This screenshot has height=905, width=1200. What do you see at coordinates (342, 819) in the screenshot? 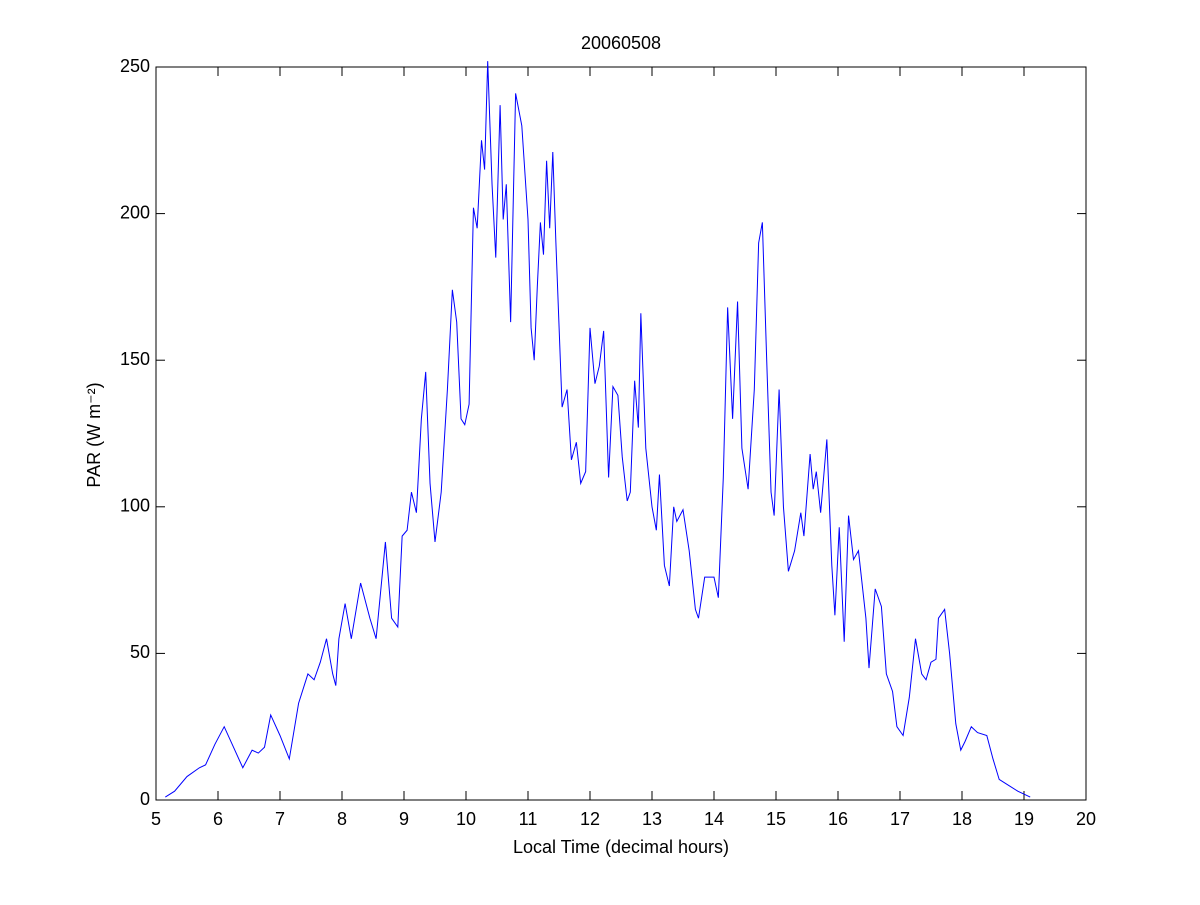
I see `x-tick-label: 8` at bounding box center [342, 819].